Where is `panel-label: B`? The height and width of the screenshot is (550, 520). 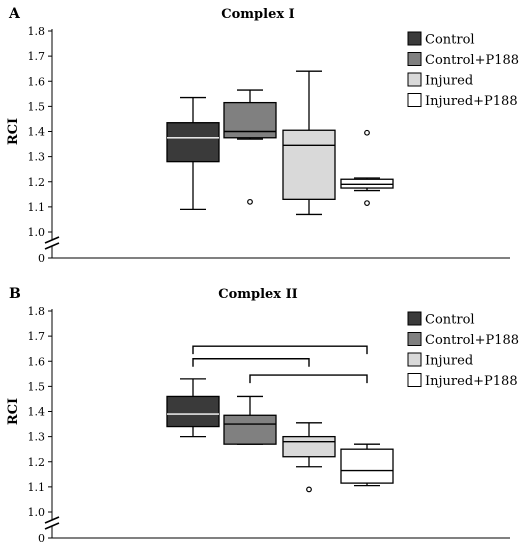 panel-label: B is located at coordinates (15, 294).